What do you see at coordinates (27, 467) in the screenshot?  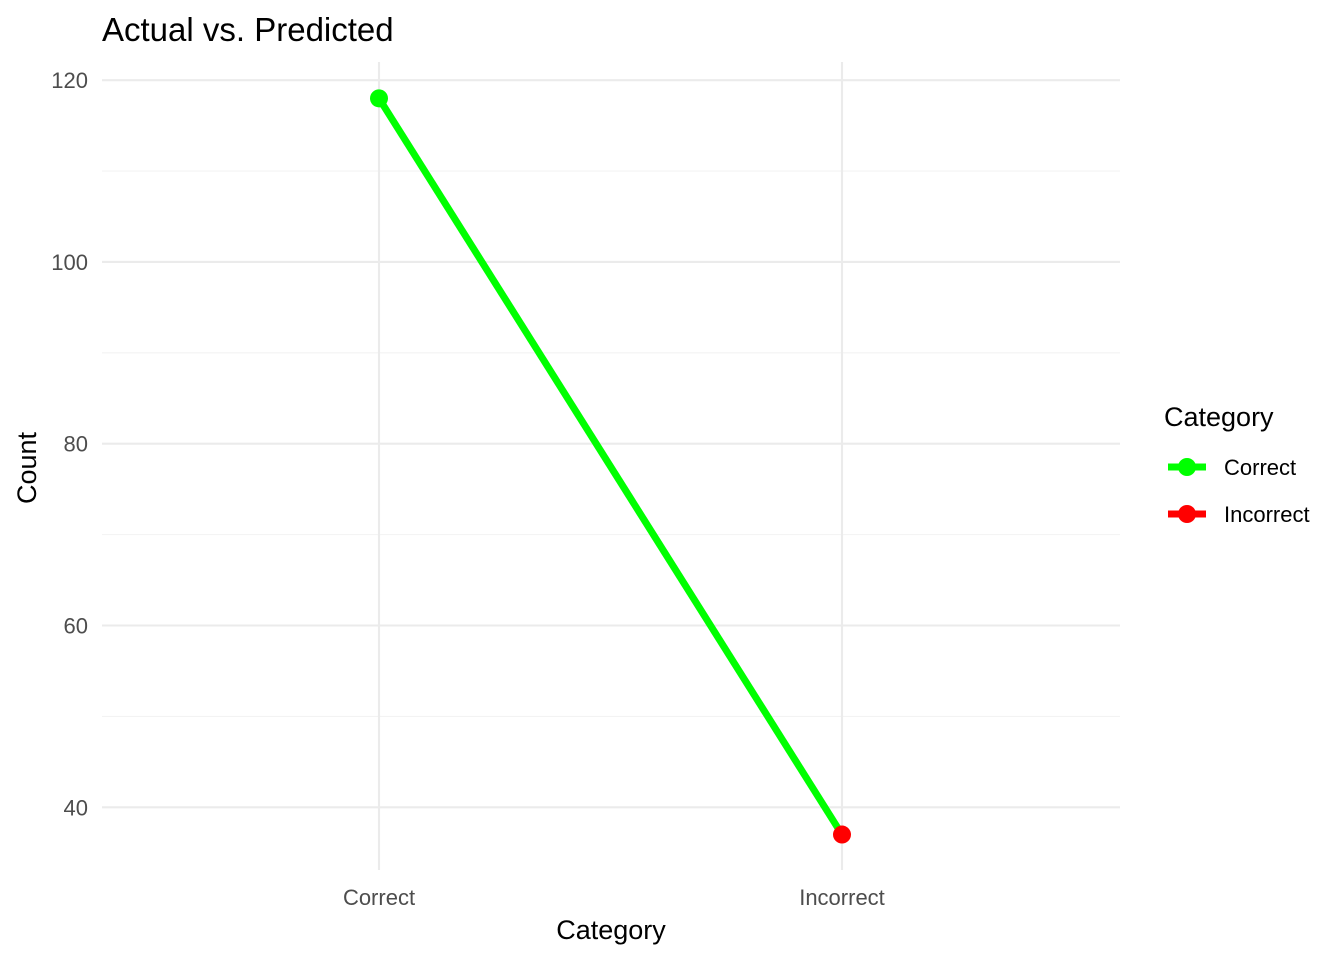 I see `y-axis-title: Count` at bounding box center [27, 467].